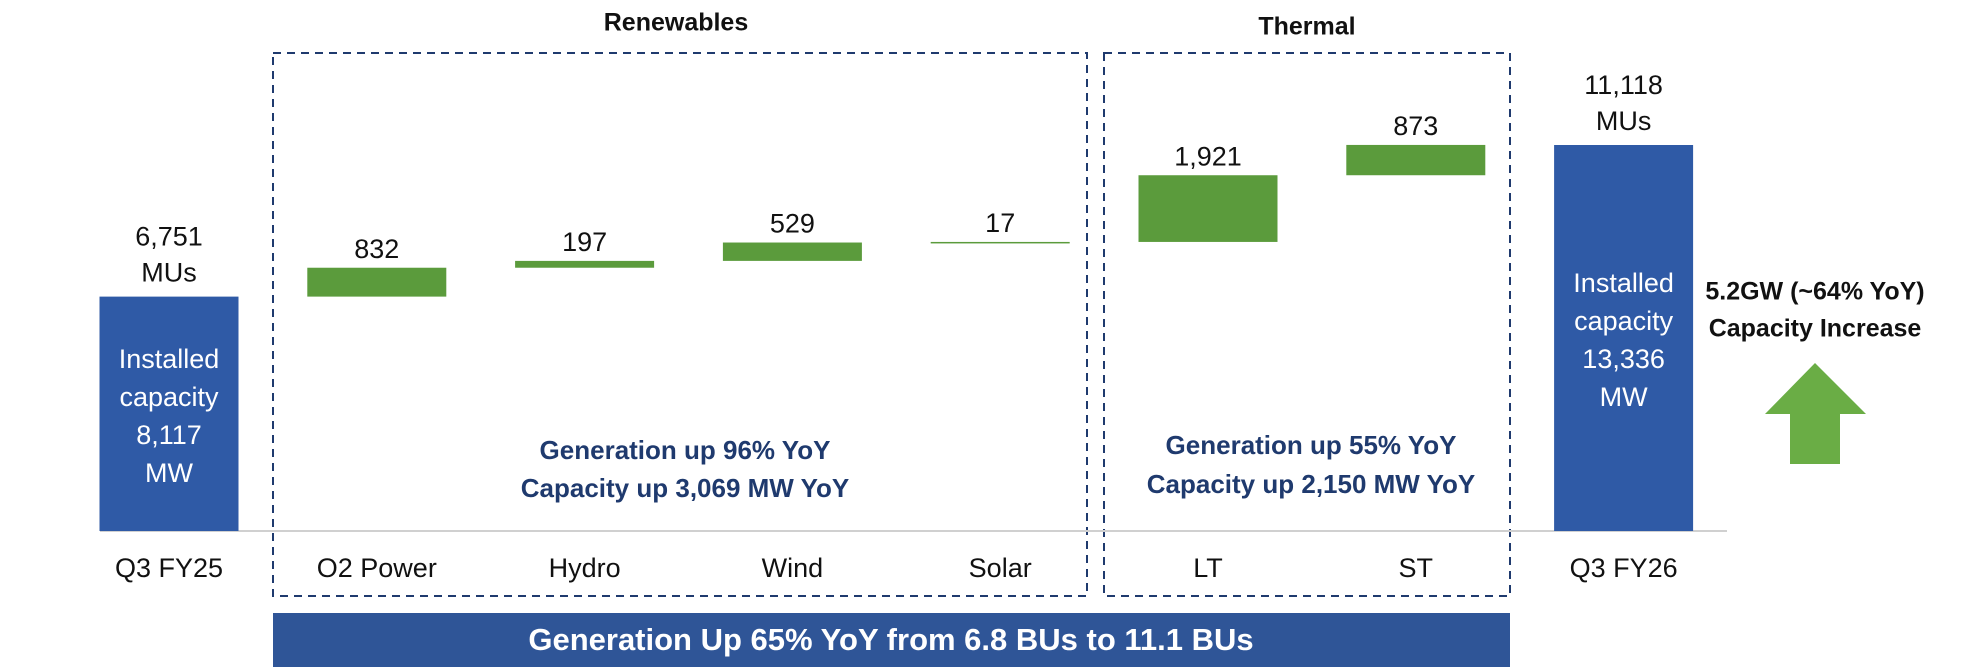  Describe the element at coordinates (1311, 484) in the screenshot. I see `annotation: Capacity up 2,150 MW YoY` at that location.